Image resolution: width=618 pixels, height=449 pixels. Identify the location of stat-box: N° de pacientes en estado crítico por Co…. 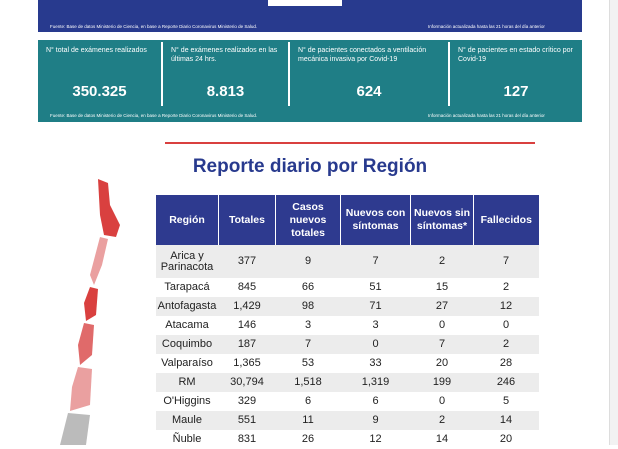
(516, 74).